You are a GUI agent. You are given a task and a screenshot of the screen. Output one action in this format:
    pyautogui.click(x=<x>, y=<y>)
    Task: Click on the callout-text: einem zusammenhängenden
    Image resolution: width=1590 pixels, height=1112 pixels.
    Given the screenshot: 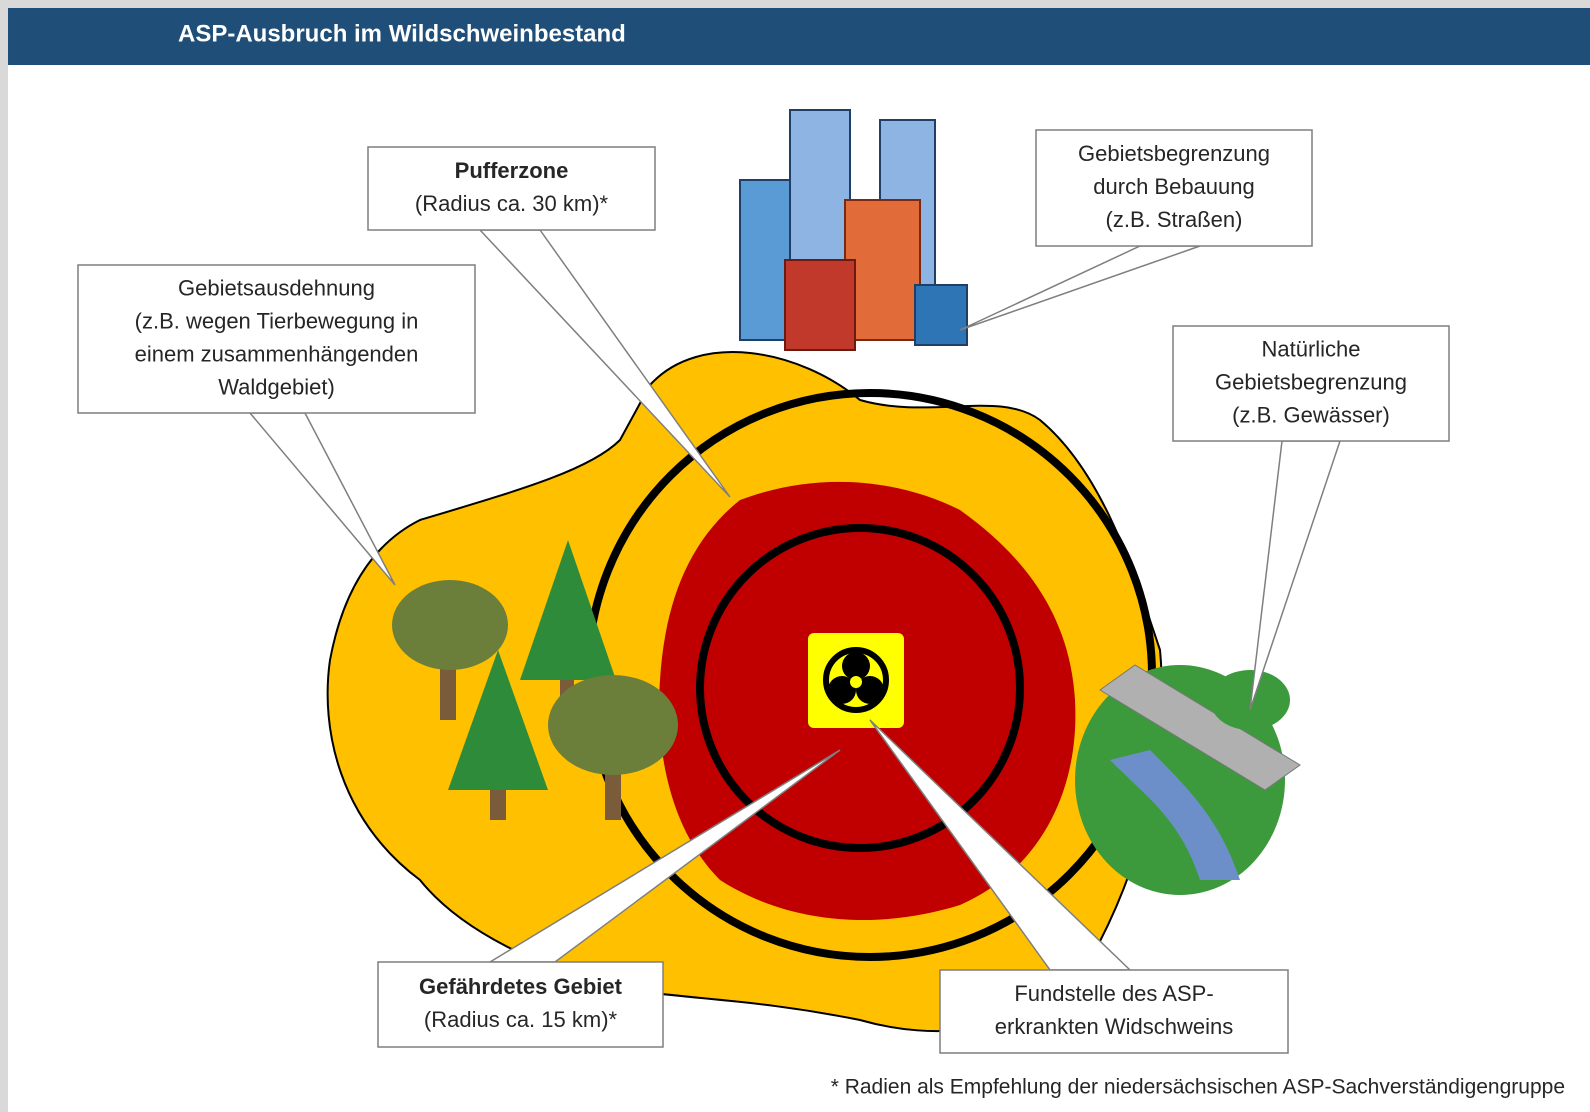 What is the action you would take?
    pyautogui.click(x=277, y=353)
    